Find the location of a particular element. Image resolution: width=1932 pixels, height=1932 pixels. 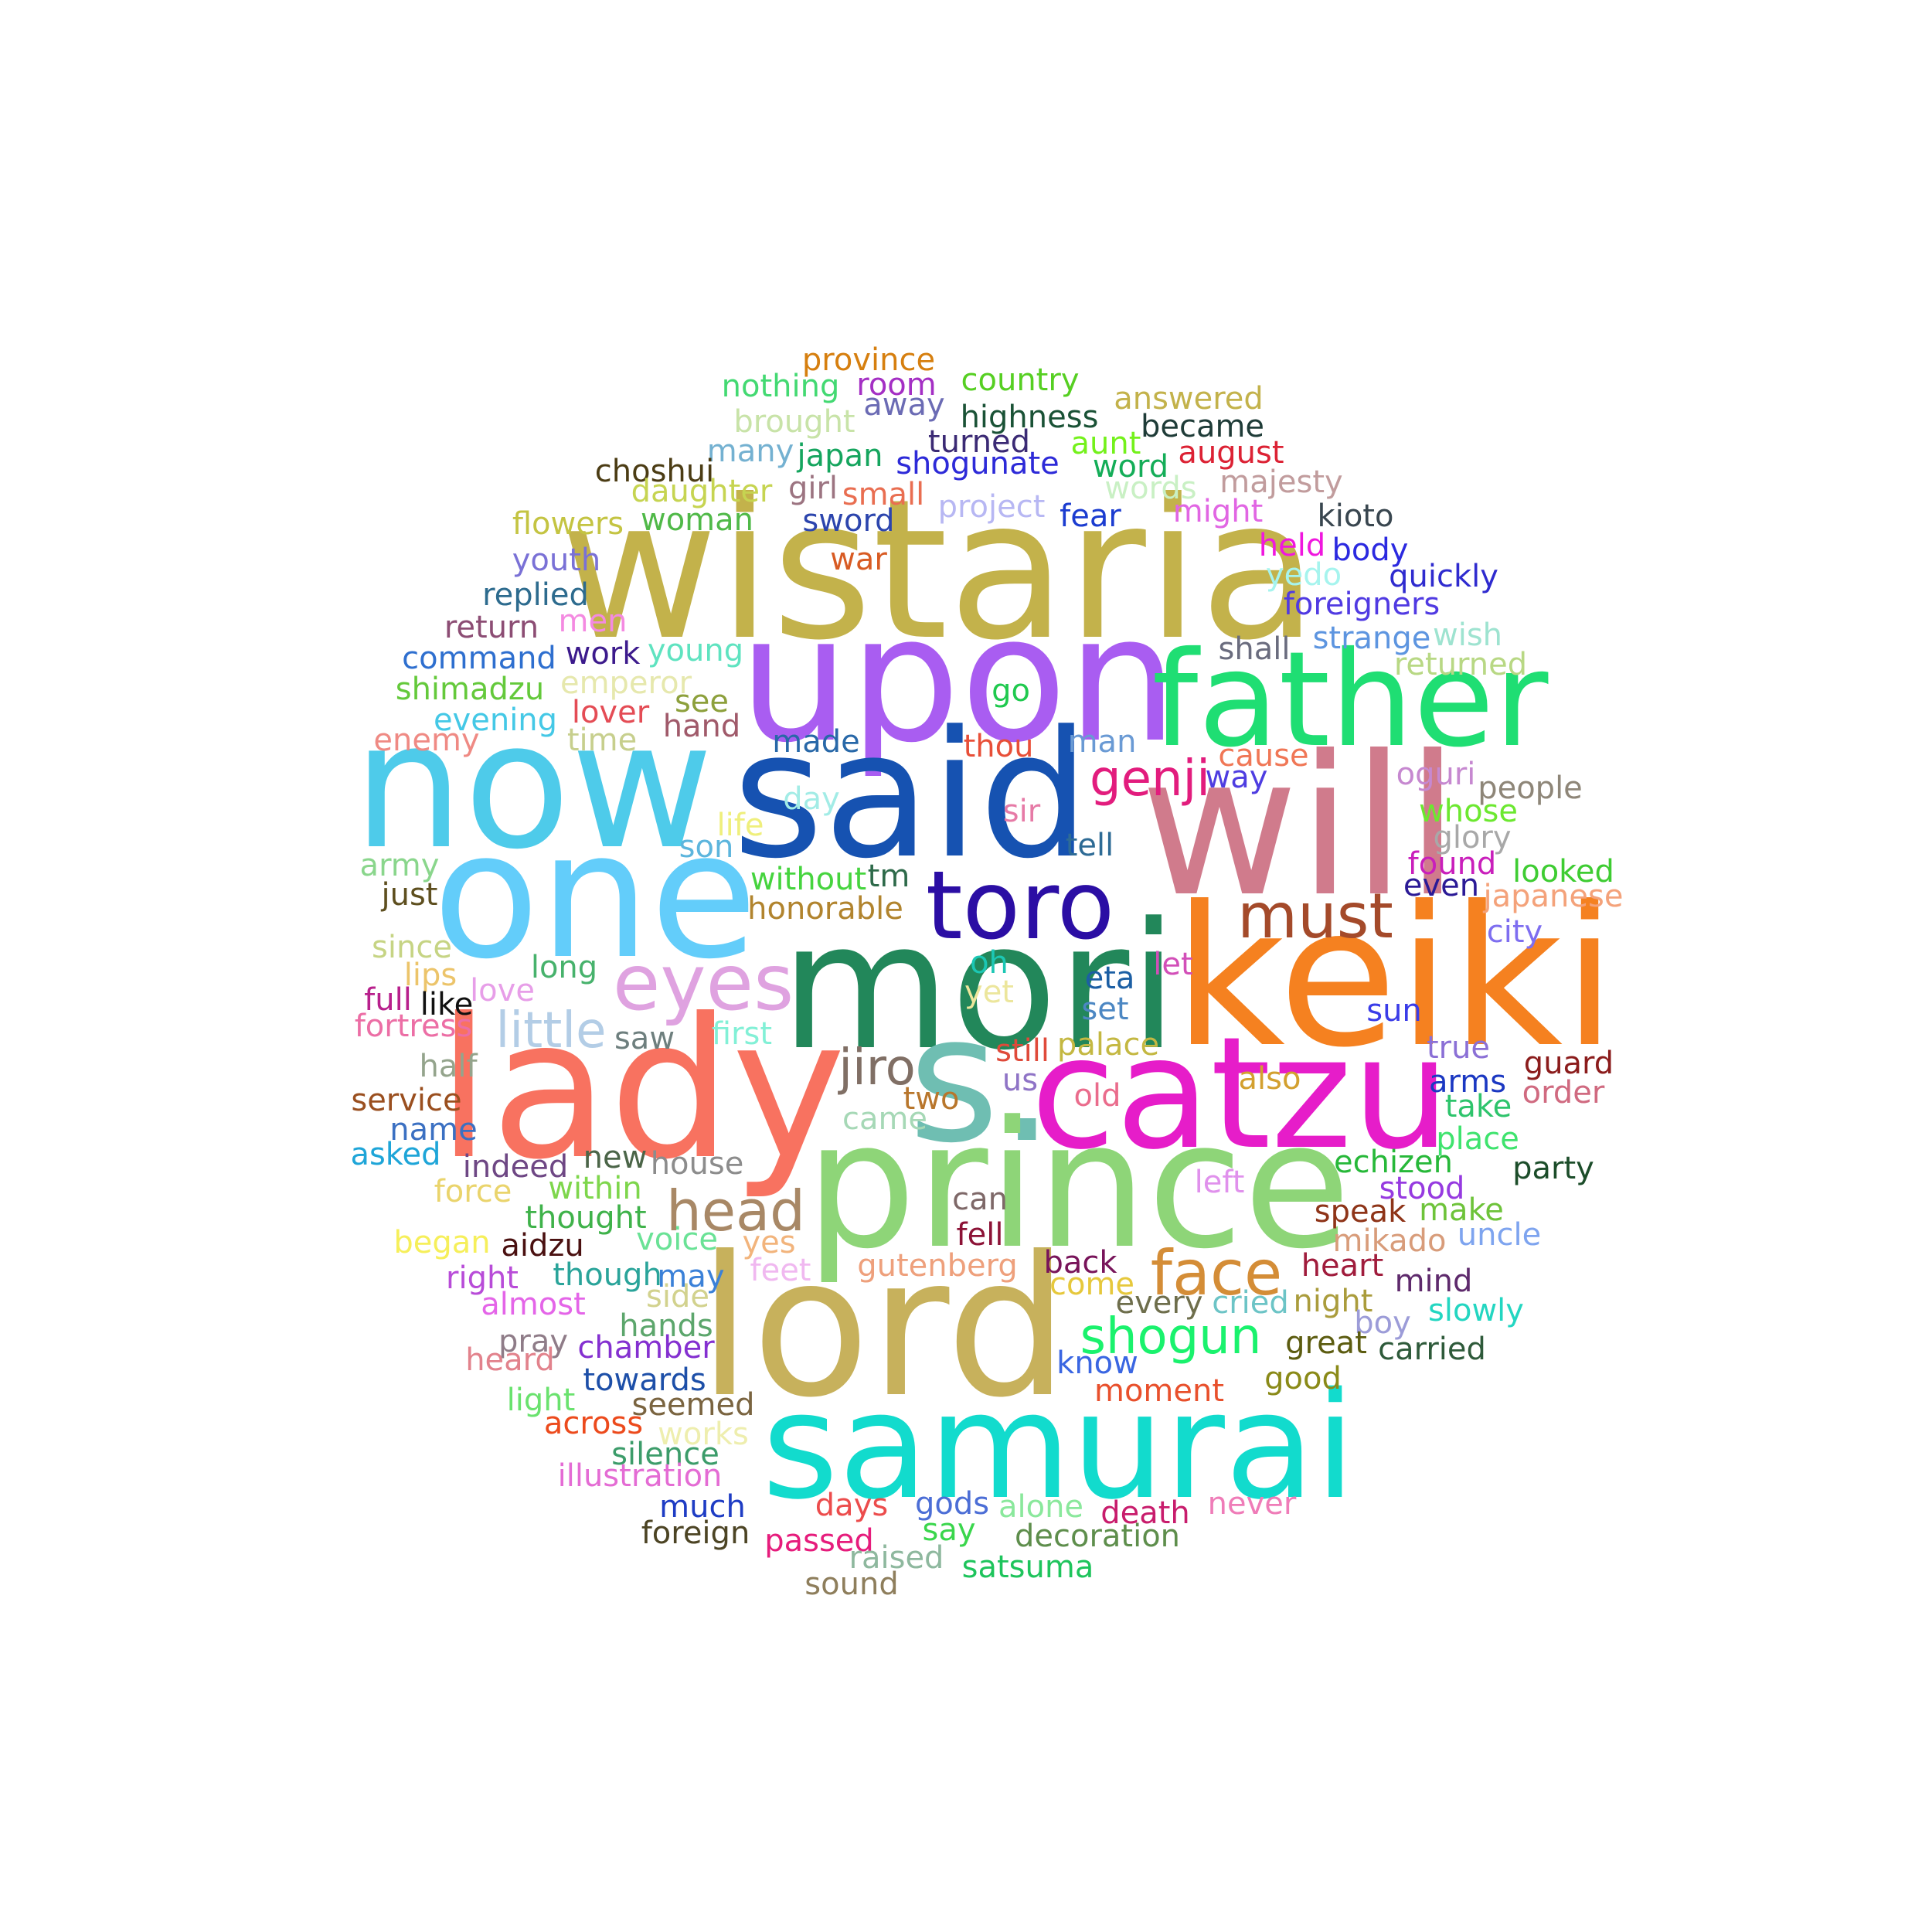

word-will: will is located at coordinates (1300, 827).